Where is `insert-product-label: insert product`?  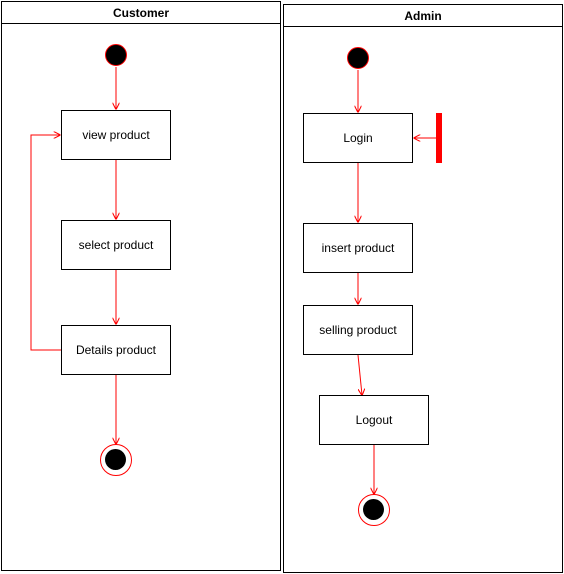 insert-product-label: insert product is located at coordinates (358, 248).